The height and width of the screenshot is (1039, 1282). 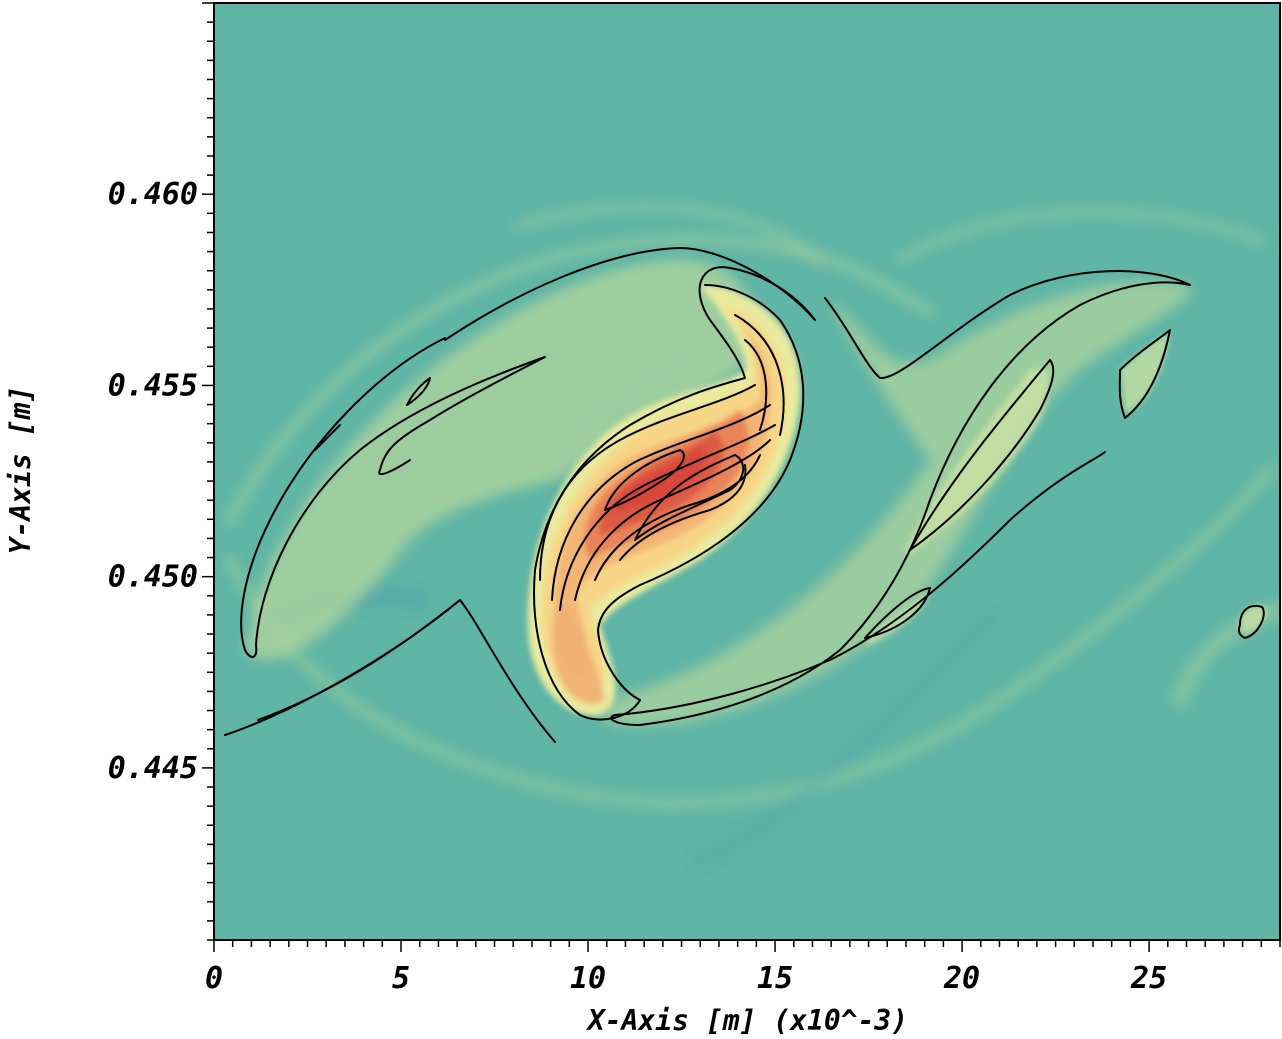 What do you see at coordinates (161, 471) in the screenshot?
I see `y-axis: 0.445 0.450 0.455 0.460` at bounding box center [161, 471].